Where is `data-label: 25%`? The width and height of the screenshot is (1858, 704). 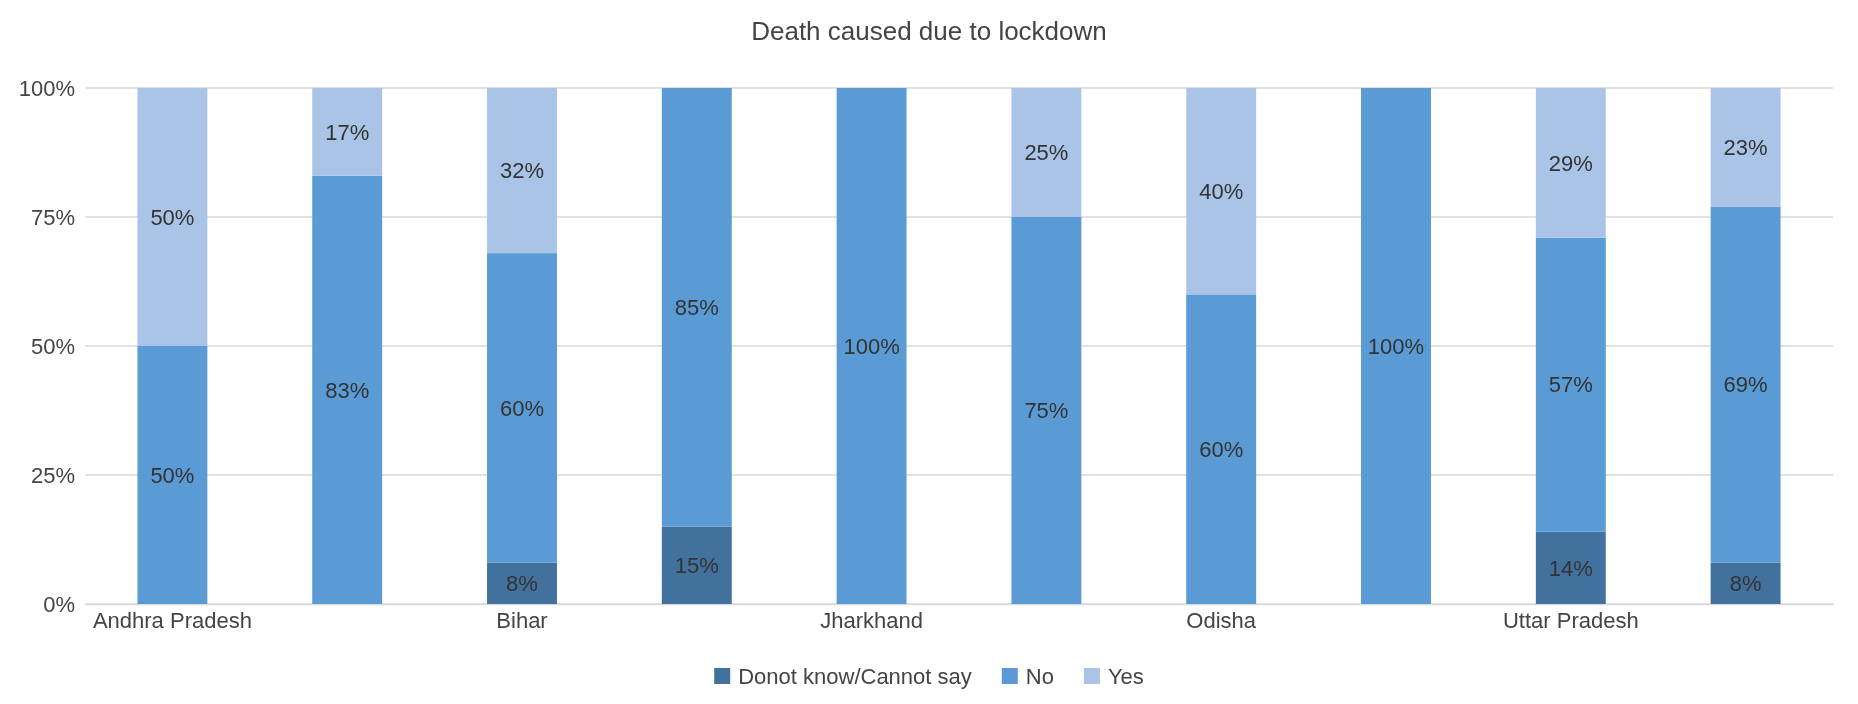
data-label: 25% is located at coordinates (1046, 153).